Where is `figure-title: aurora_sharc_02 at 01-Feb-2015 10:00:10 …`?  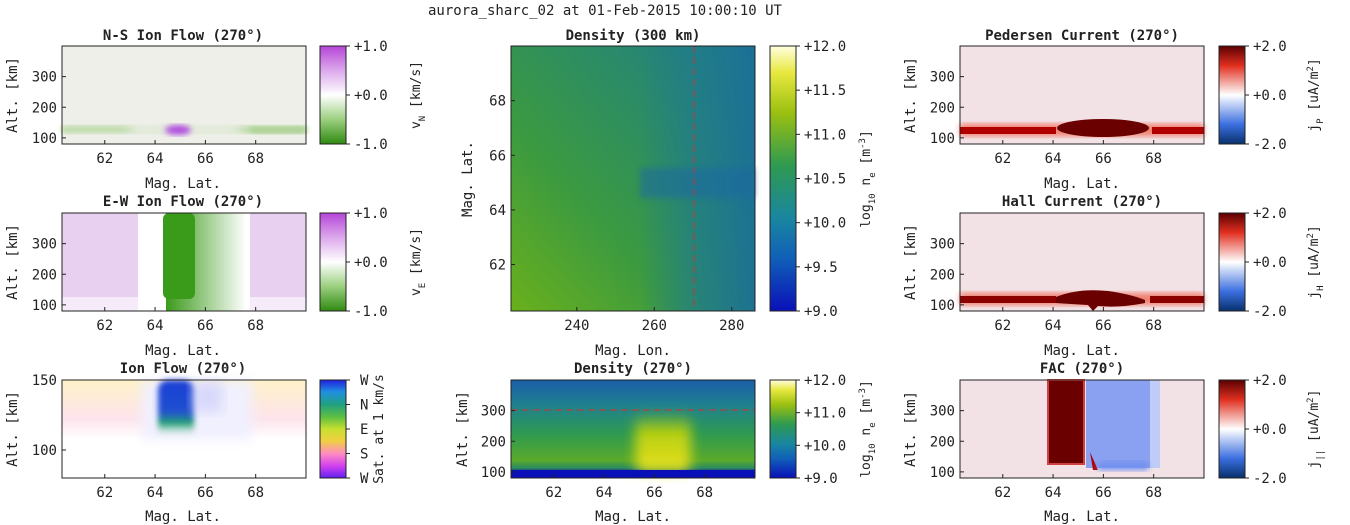
figure-title: aurora_sharc_02 at 01-Feb-2015 10:00:10 … is located at coordinates (605, 11).